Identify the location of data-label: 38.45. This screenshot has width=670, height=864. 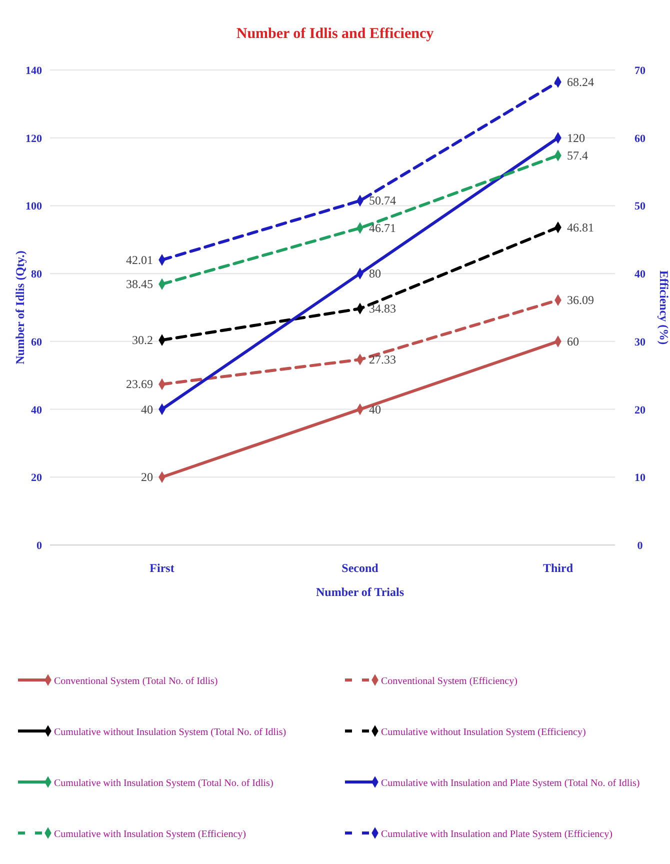
(139, 284).